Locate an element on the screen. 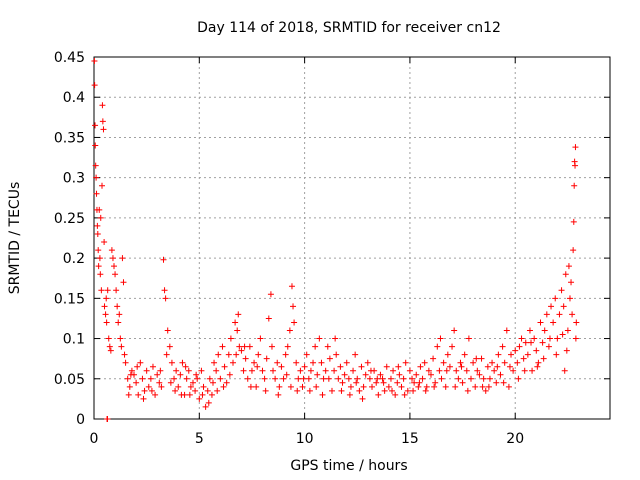  x-tick-label: 0 is located at coordinates (94, 439).